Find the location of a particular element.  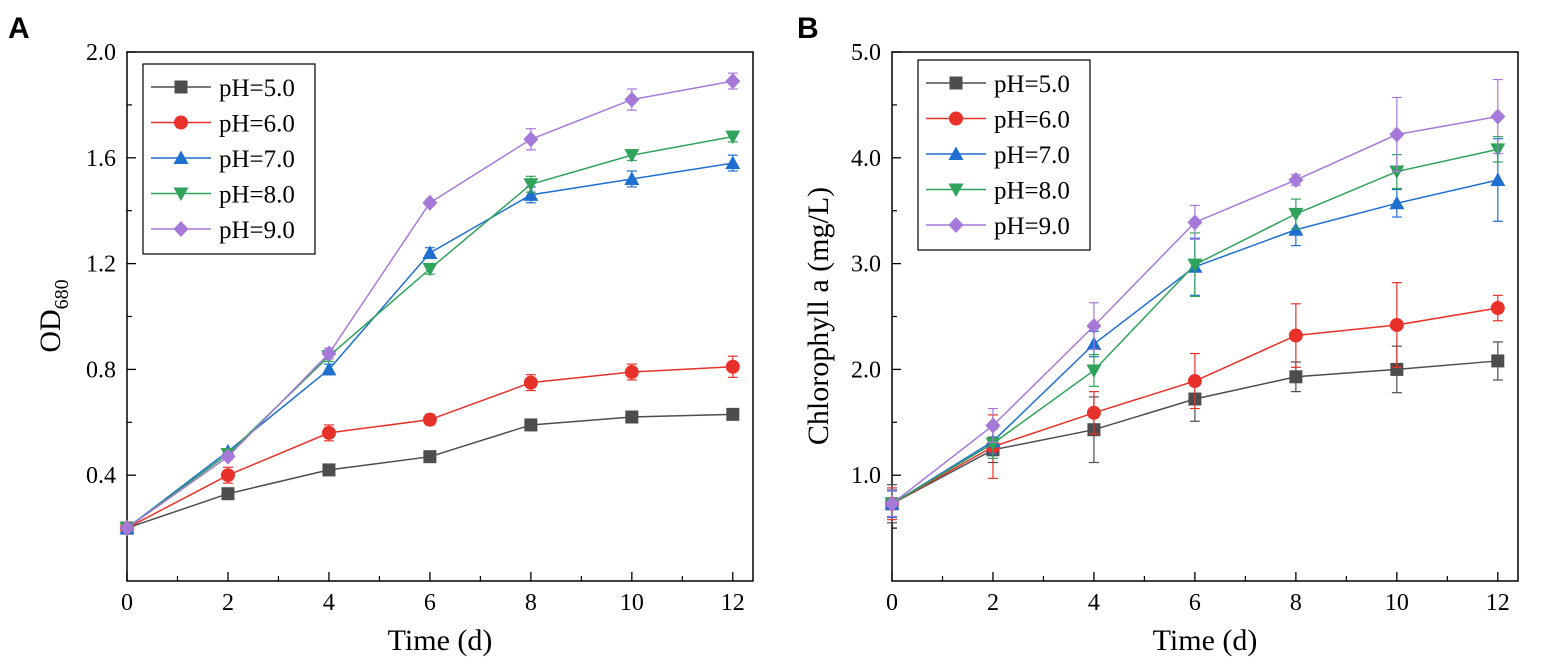

panel-b-y-tick-label: 5.0 is located at coordinates (866, 53).